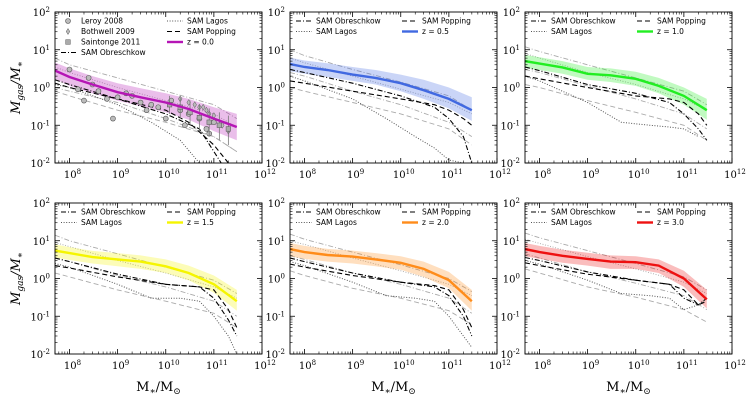  What do you see at coordinates (111, 42) in the screenshot?
I see `legend-label: Saintonge 2011` at bounding box center [111, 42].